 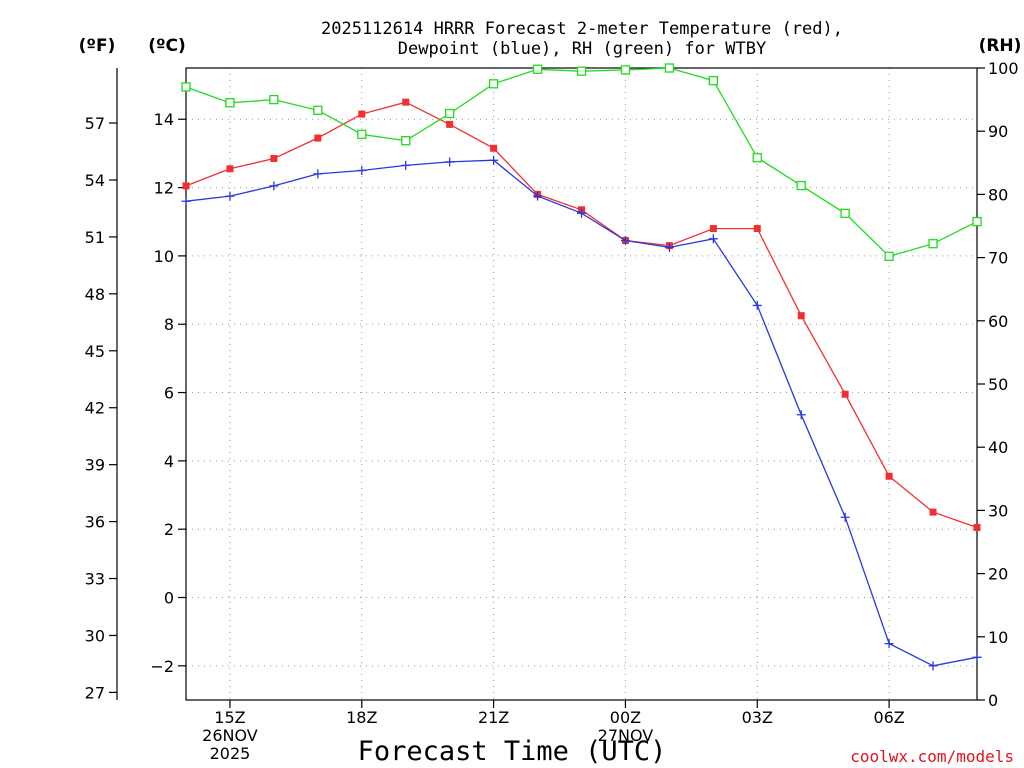 I want to click on fahrenheit-tick-label: 30, so click(x=95, y=635).